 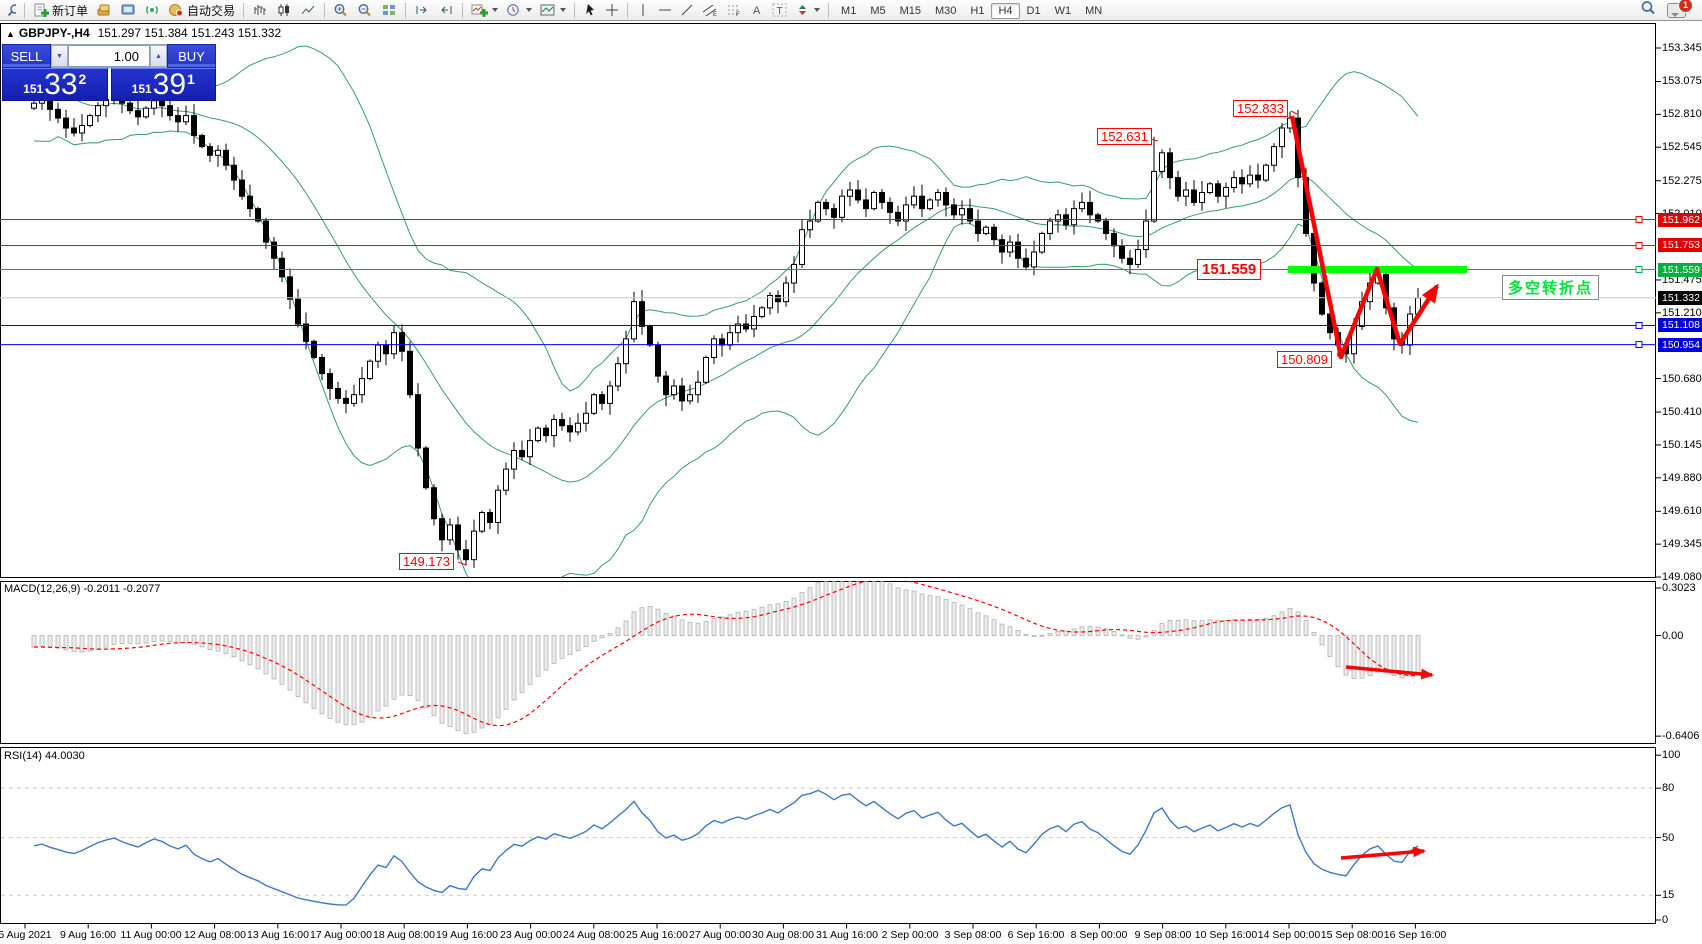 I want to click on buy-price-prefix: 151, so click(x=141, y=89).